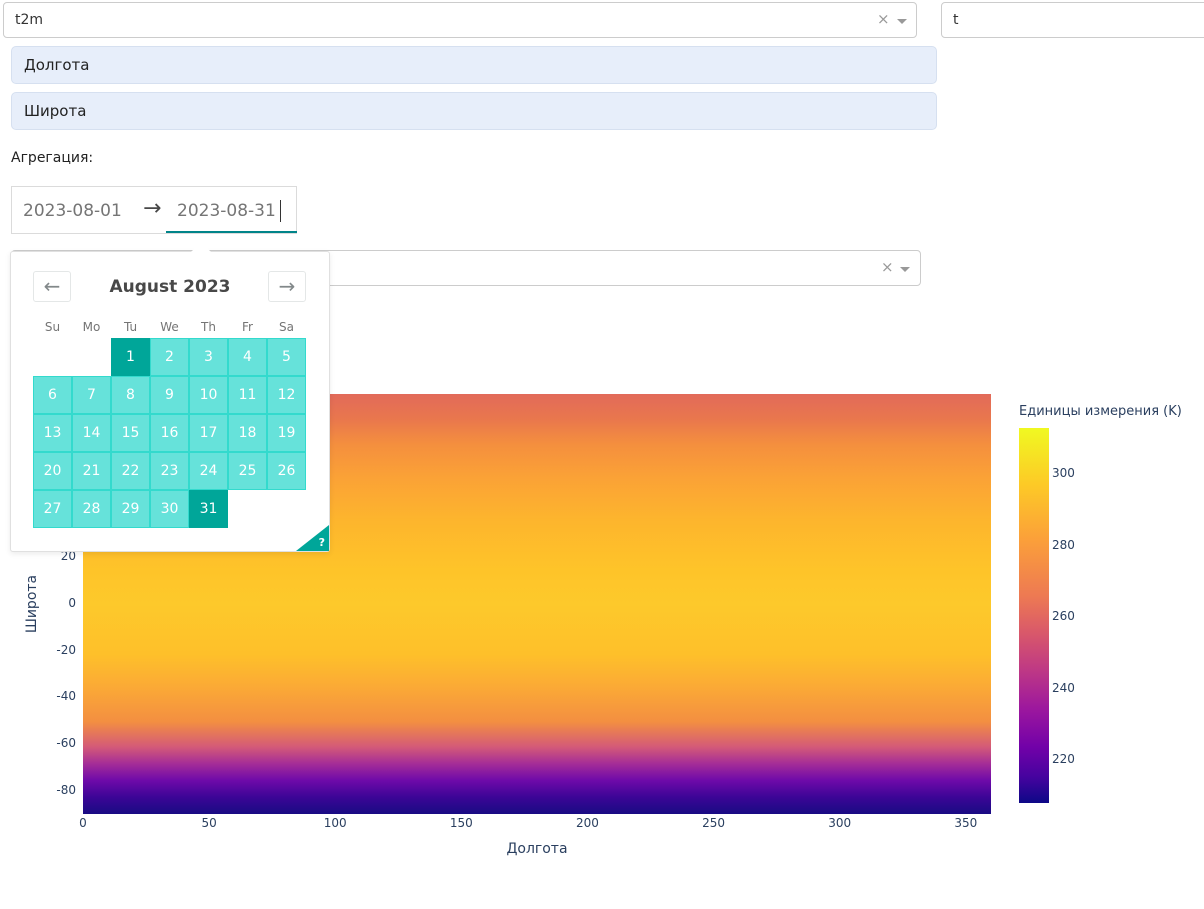 This screenshot has width=1204, height=909. Describe the element at coordinates (66, 743) in the screenshot. I see `y-tick-label: -60` at that location.